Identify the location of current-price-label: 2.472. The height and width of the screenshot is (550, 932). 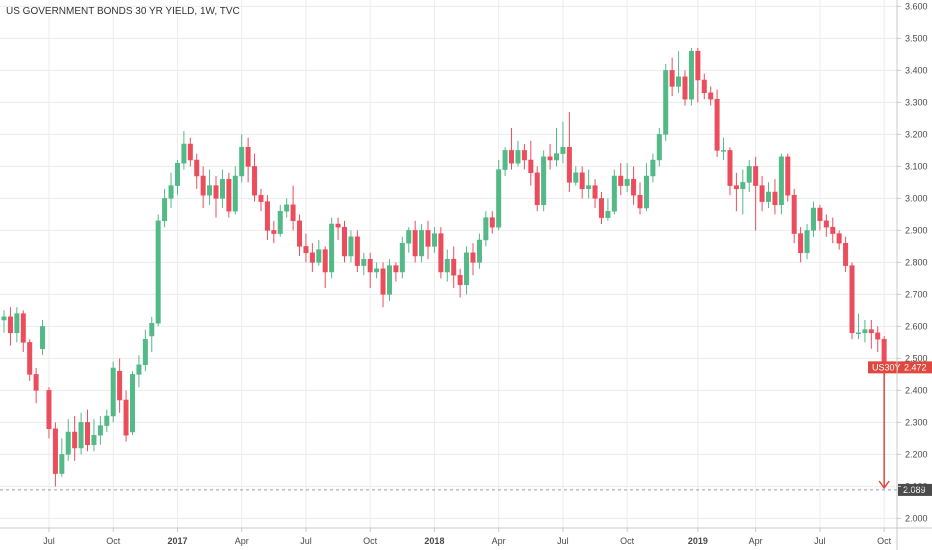
(915, 367).